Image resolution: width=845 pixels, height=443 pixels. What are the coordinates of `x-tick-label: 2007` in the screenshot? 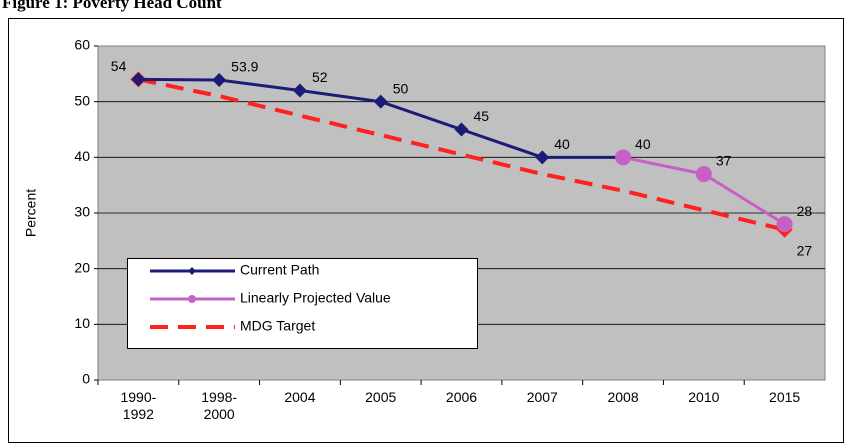 It's located at (542, 397).